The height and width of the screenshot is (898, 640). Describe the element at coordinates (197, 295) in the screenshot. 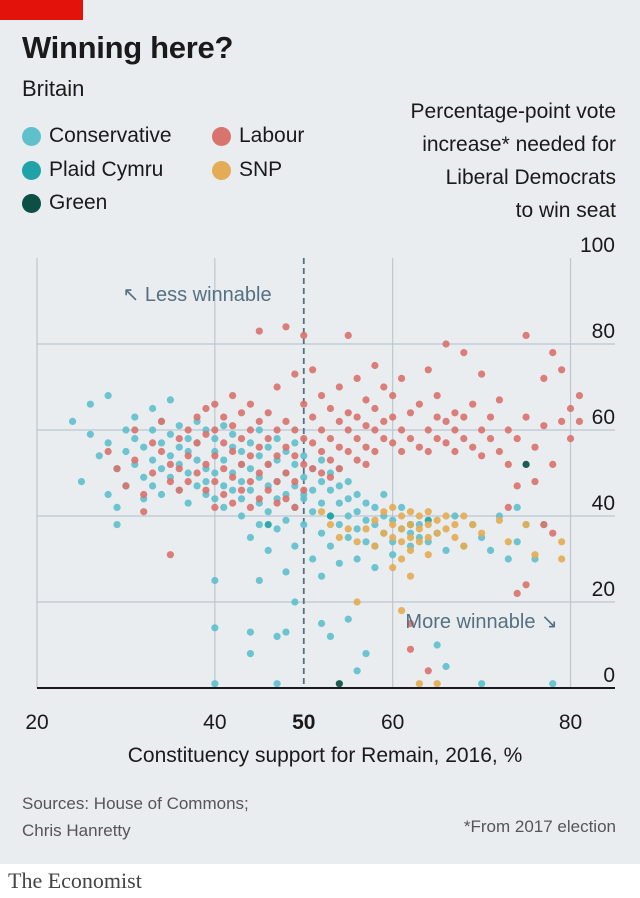

I see `annotation-less-winnable: ↖ Less winnable` at that location.